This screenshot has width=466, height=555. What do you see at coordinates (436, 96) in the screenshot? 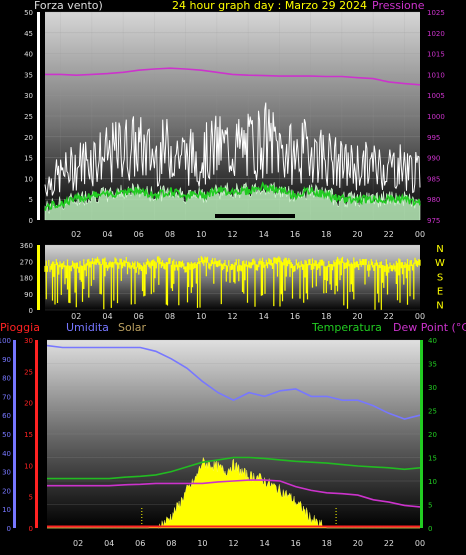
I see `panel1-right-tick: 1005` at bounding box center [436, 96].